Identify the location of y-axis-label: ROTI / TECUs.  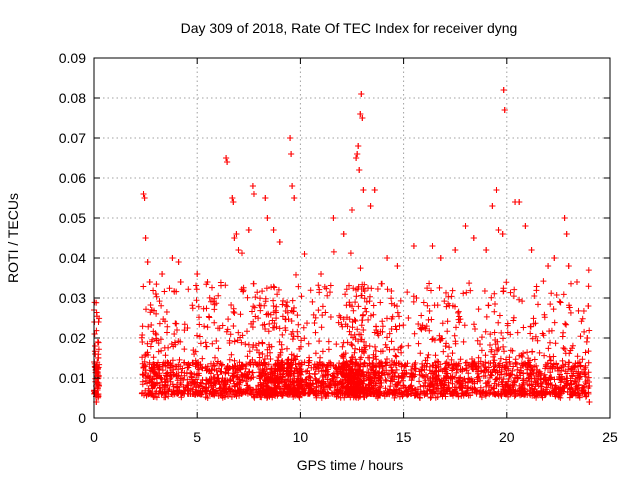
(13, 238).